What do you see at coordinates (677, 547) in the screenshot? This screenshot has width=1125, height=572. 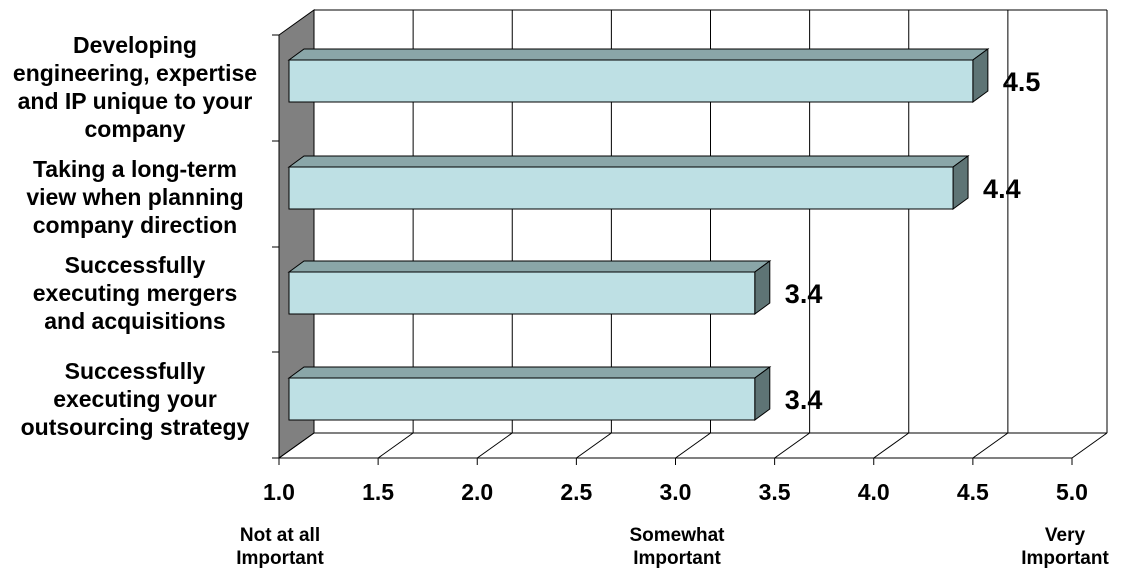 I see `scale-anchor-label: Somewhat Important` at bounding box center [677, 547].